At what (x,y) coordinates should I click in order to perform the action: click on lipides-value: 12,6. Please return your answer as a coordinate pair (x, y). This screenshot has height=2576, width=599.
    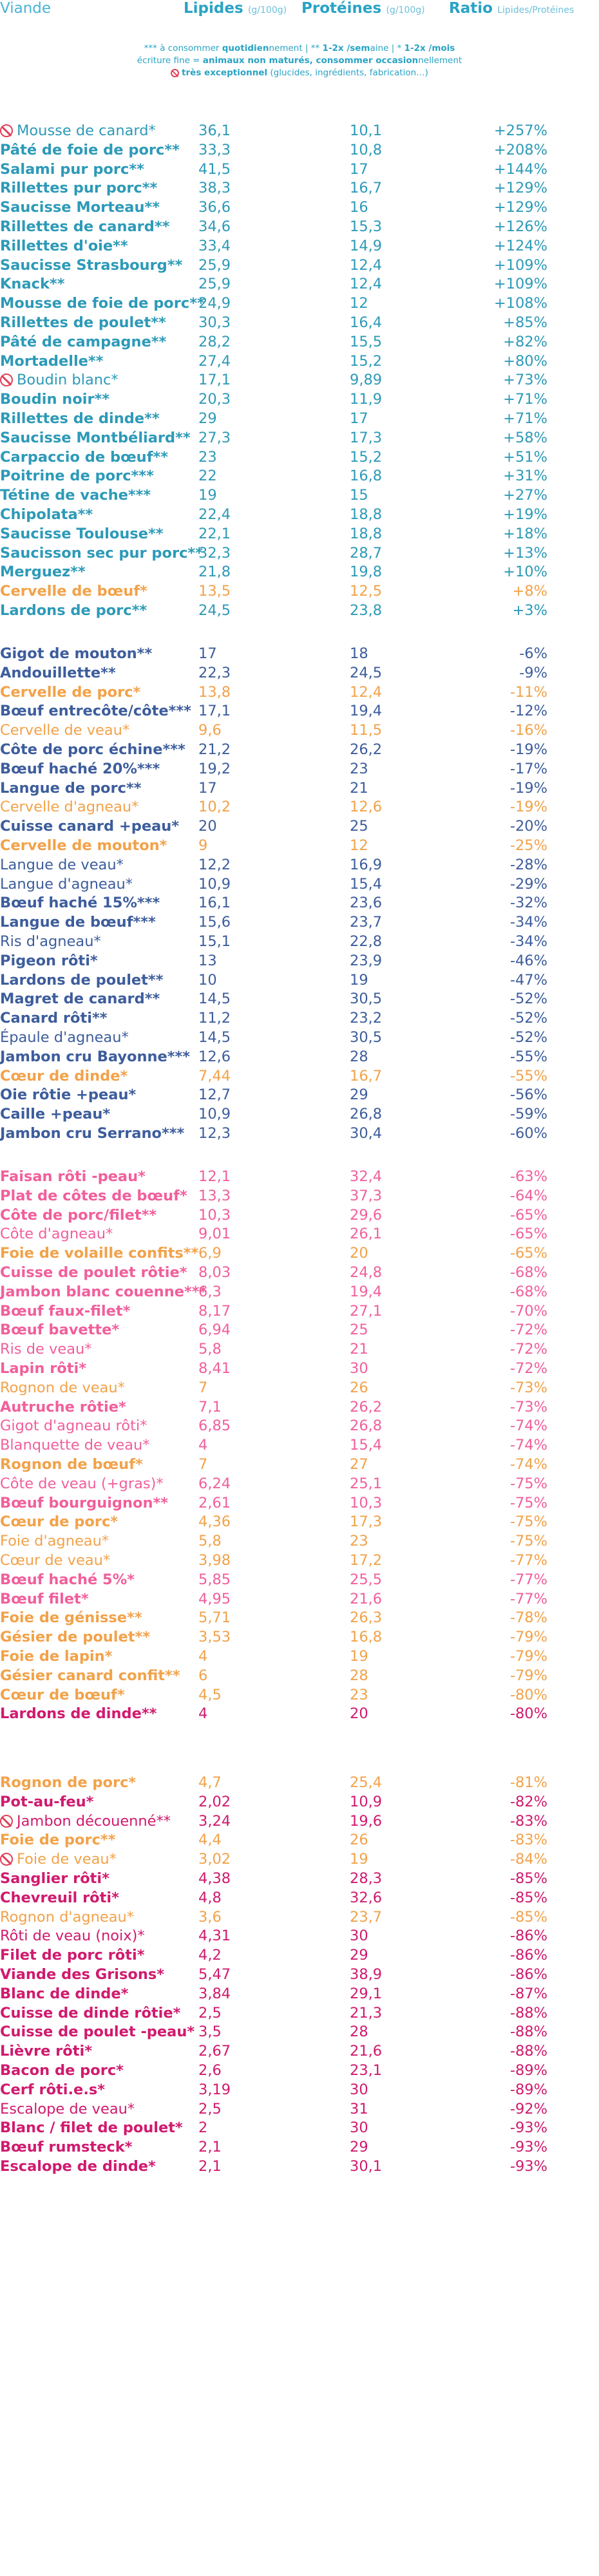
    Looking at the image, I should click on (214, 1057).